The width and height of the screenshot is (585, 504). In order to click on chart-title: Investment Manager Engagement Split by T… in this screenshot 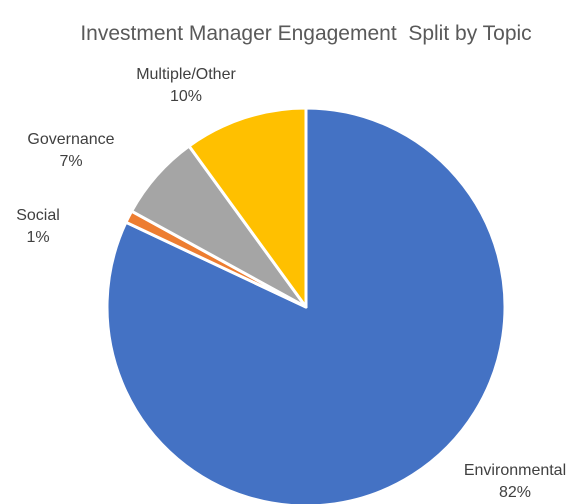, I will do `click(305, 33)`.